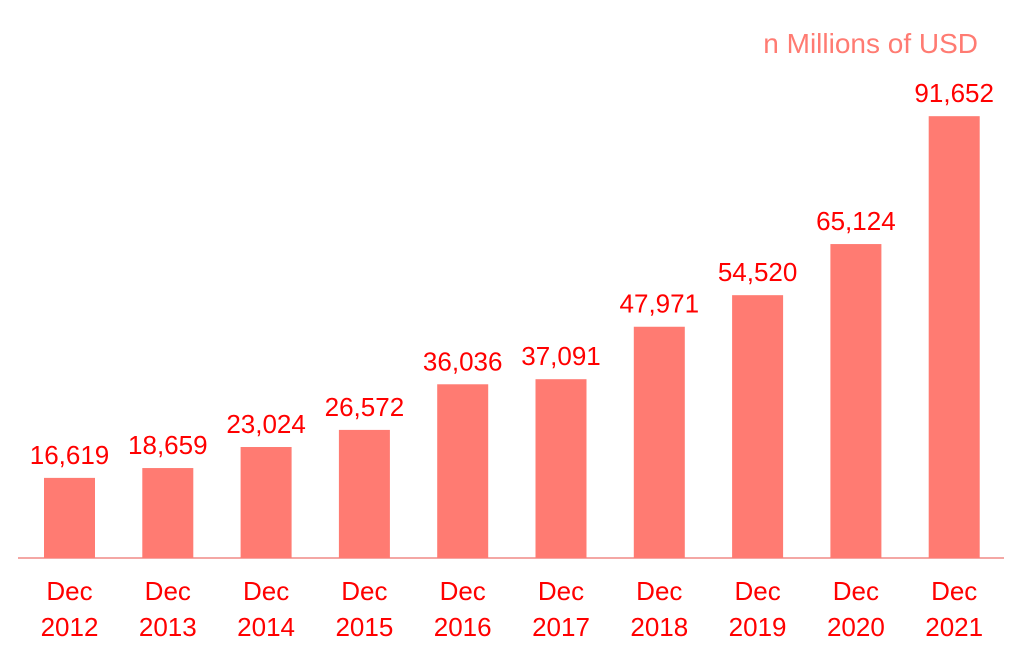 The height and width of the screenshot is (654, 1024). I want to click on x-tick-label-year: 2015, so click(364, 627).